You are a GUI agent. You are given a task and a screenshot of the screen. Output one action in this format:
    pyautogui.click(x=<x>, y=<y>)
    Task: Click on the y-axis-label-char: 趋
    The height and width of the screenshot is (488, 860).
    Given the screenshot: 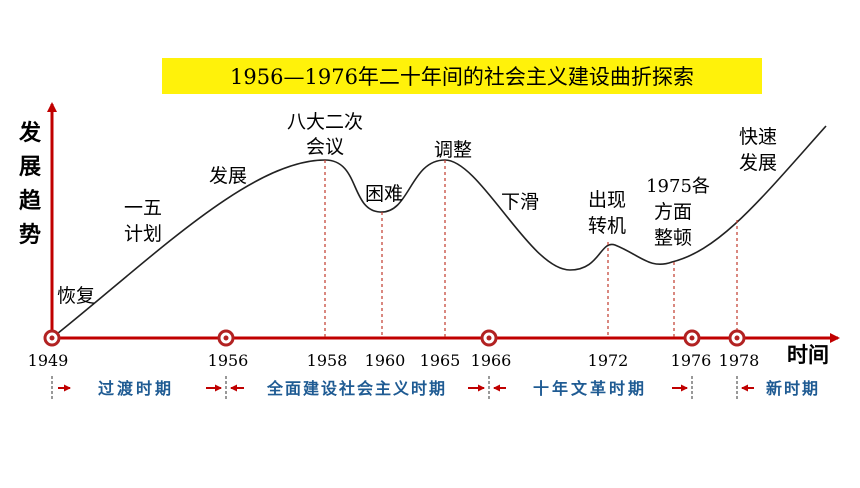 What is the action you would take?
    pyautogui.click(x=30, y=201)
    